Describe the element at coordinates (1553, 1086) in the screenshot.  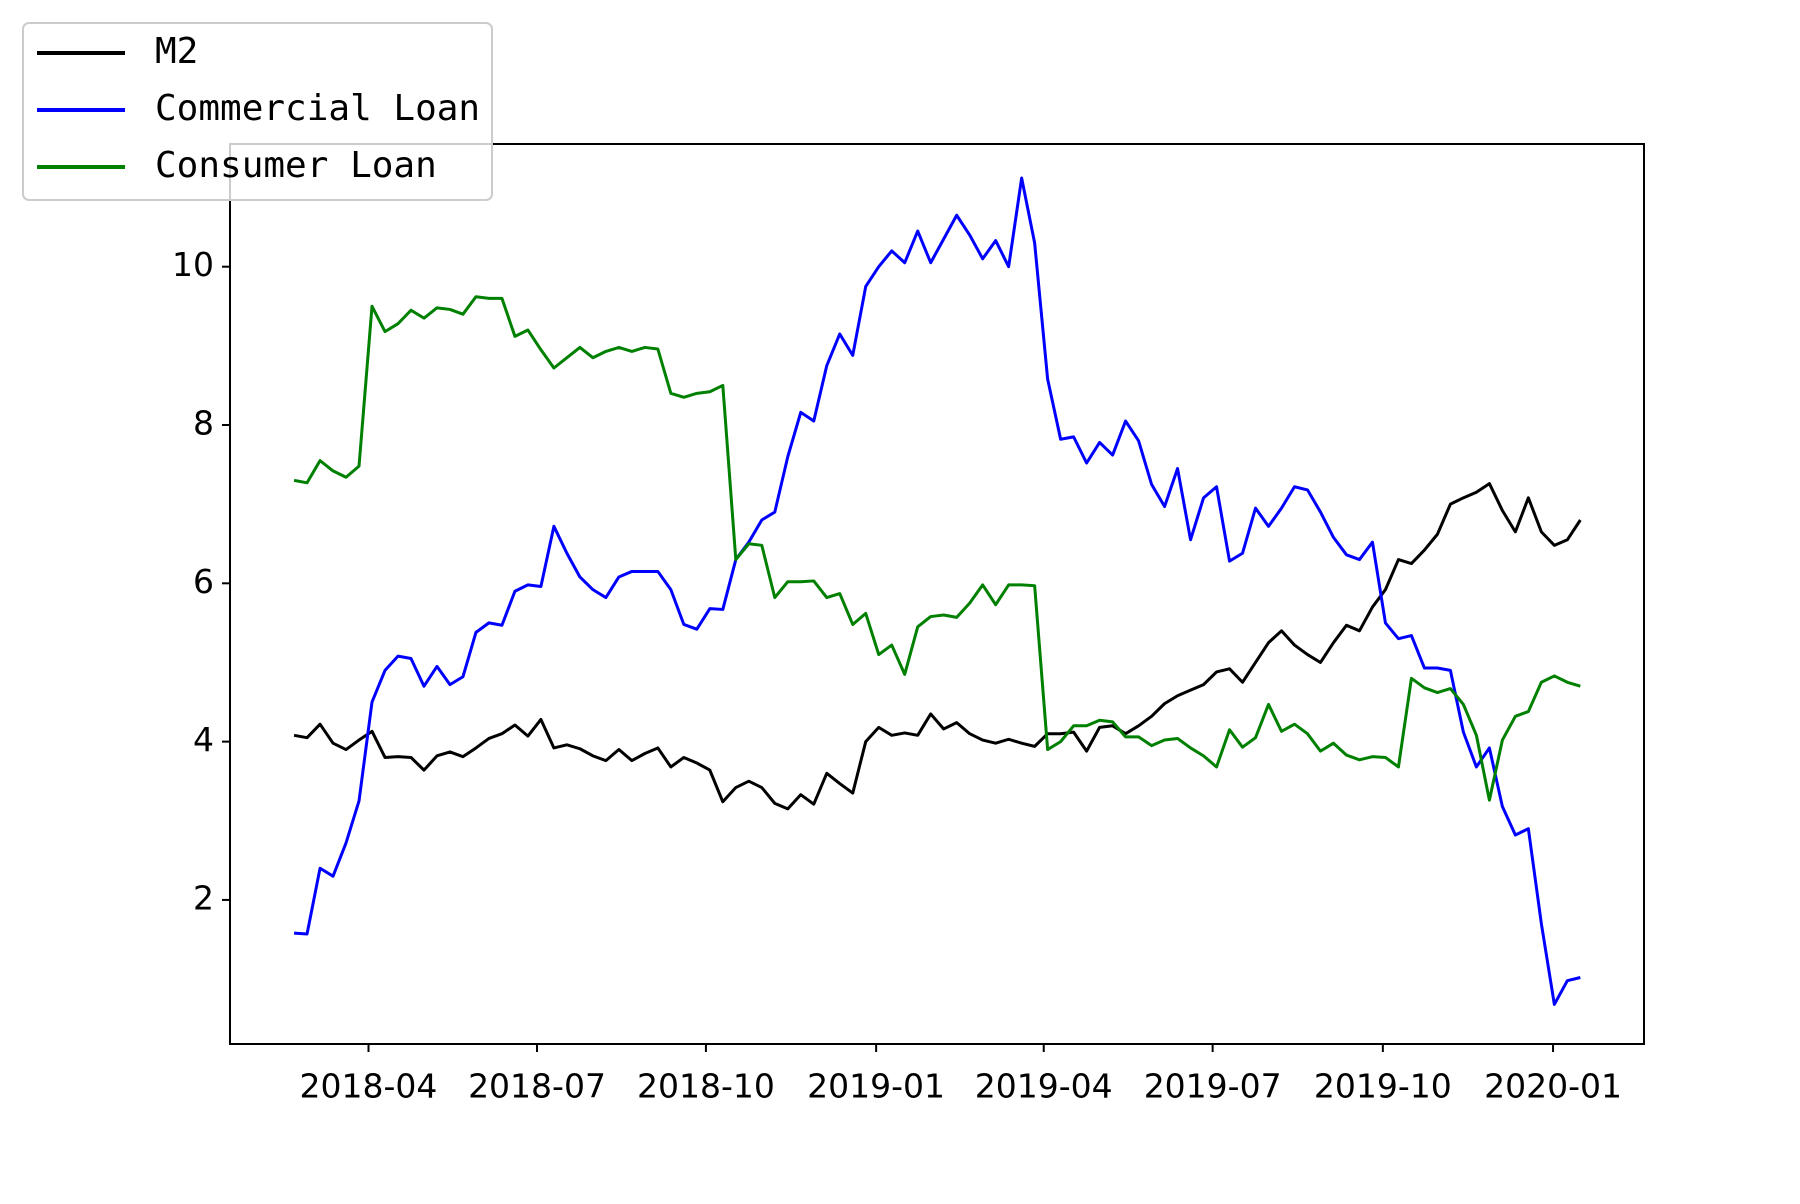
I see `x-tick-label: 2020-01` at that location.